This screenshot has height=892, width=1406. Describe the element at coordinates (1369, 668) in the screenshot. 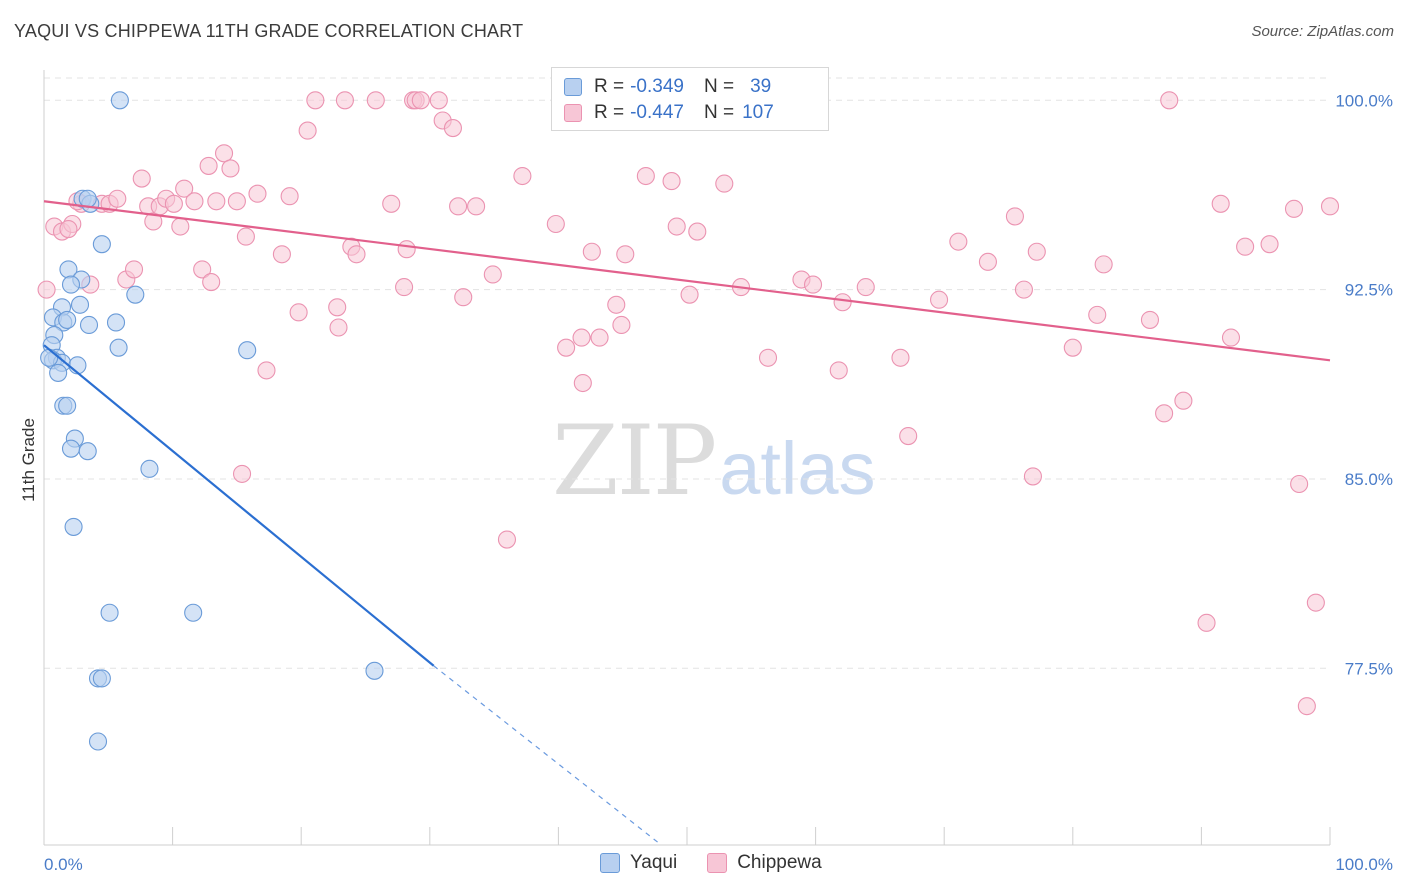

I see `y-tick-label: 77.5%` at that location.